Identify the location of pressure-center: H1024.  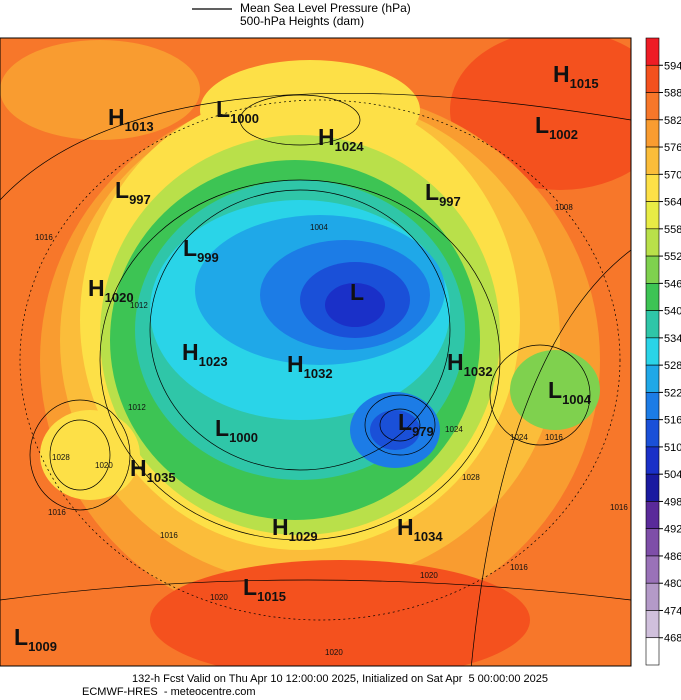
(341, 139).